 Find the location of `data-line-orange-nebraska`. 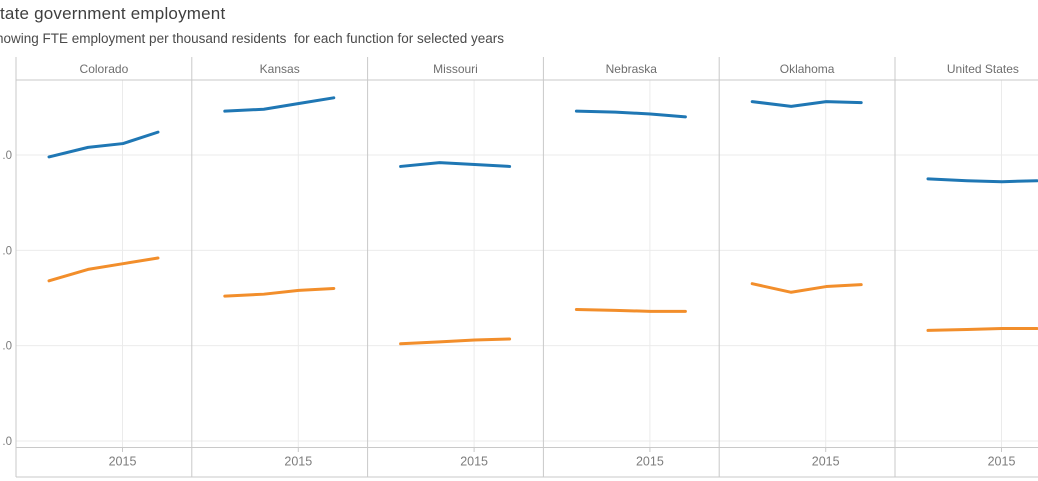

data-line-orange-nebraska is located at coordinates (630, 310).